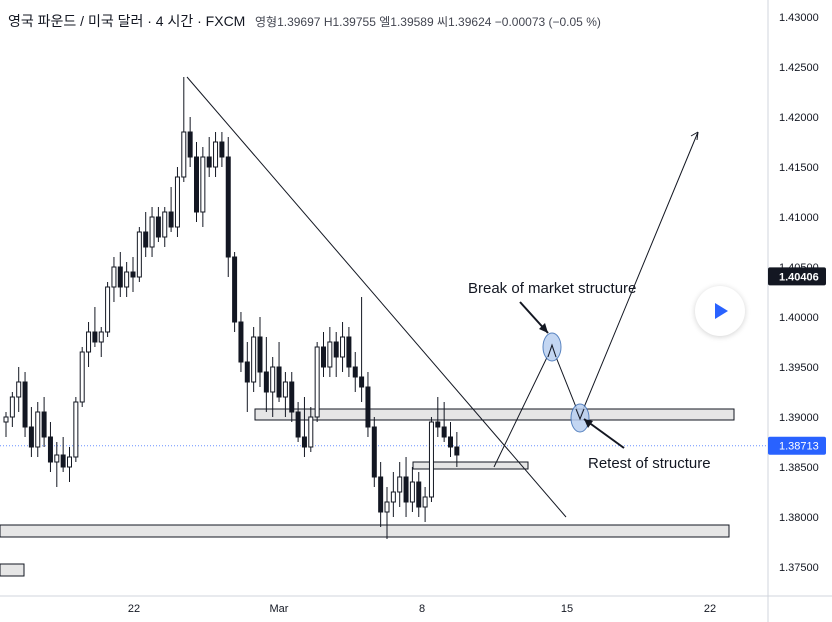  Describe the element at coordinates (799, 468) in the screenshot. I see `price-tick-label: 1.38500` at that location.